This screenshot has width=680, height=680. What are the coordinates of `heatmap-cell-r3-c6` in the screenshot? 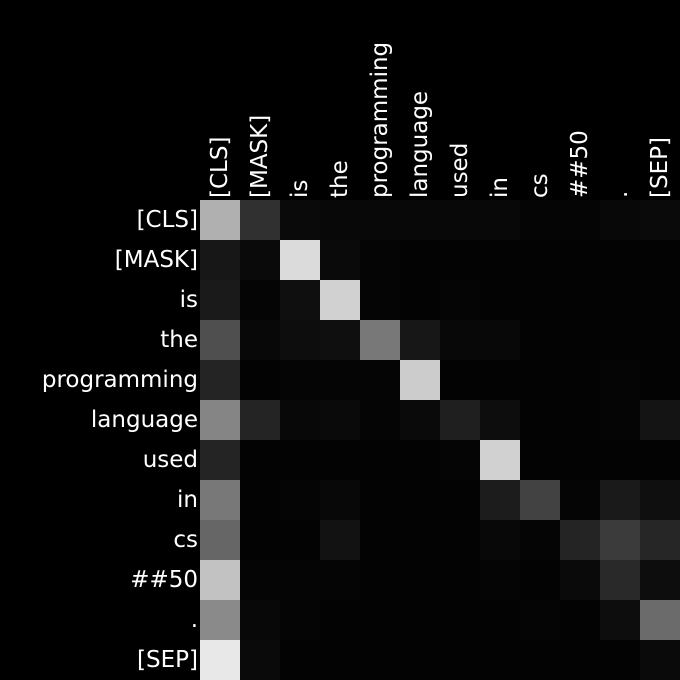 It's located at (460, 340).